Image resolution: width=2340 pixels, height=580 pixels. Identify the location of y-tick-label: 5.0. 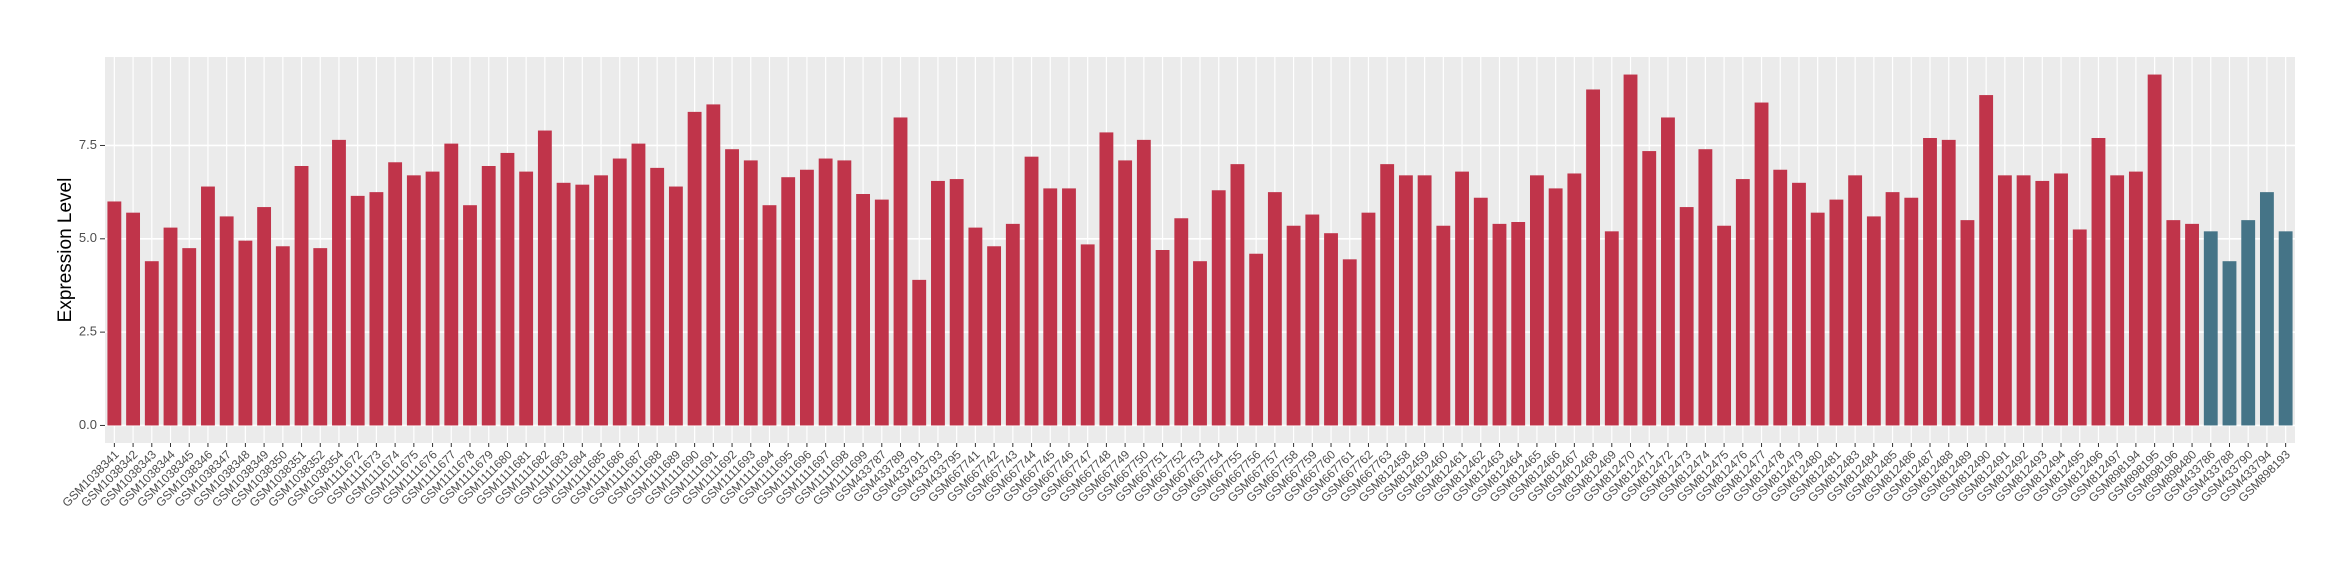
(88, 237).